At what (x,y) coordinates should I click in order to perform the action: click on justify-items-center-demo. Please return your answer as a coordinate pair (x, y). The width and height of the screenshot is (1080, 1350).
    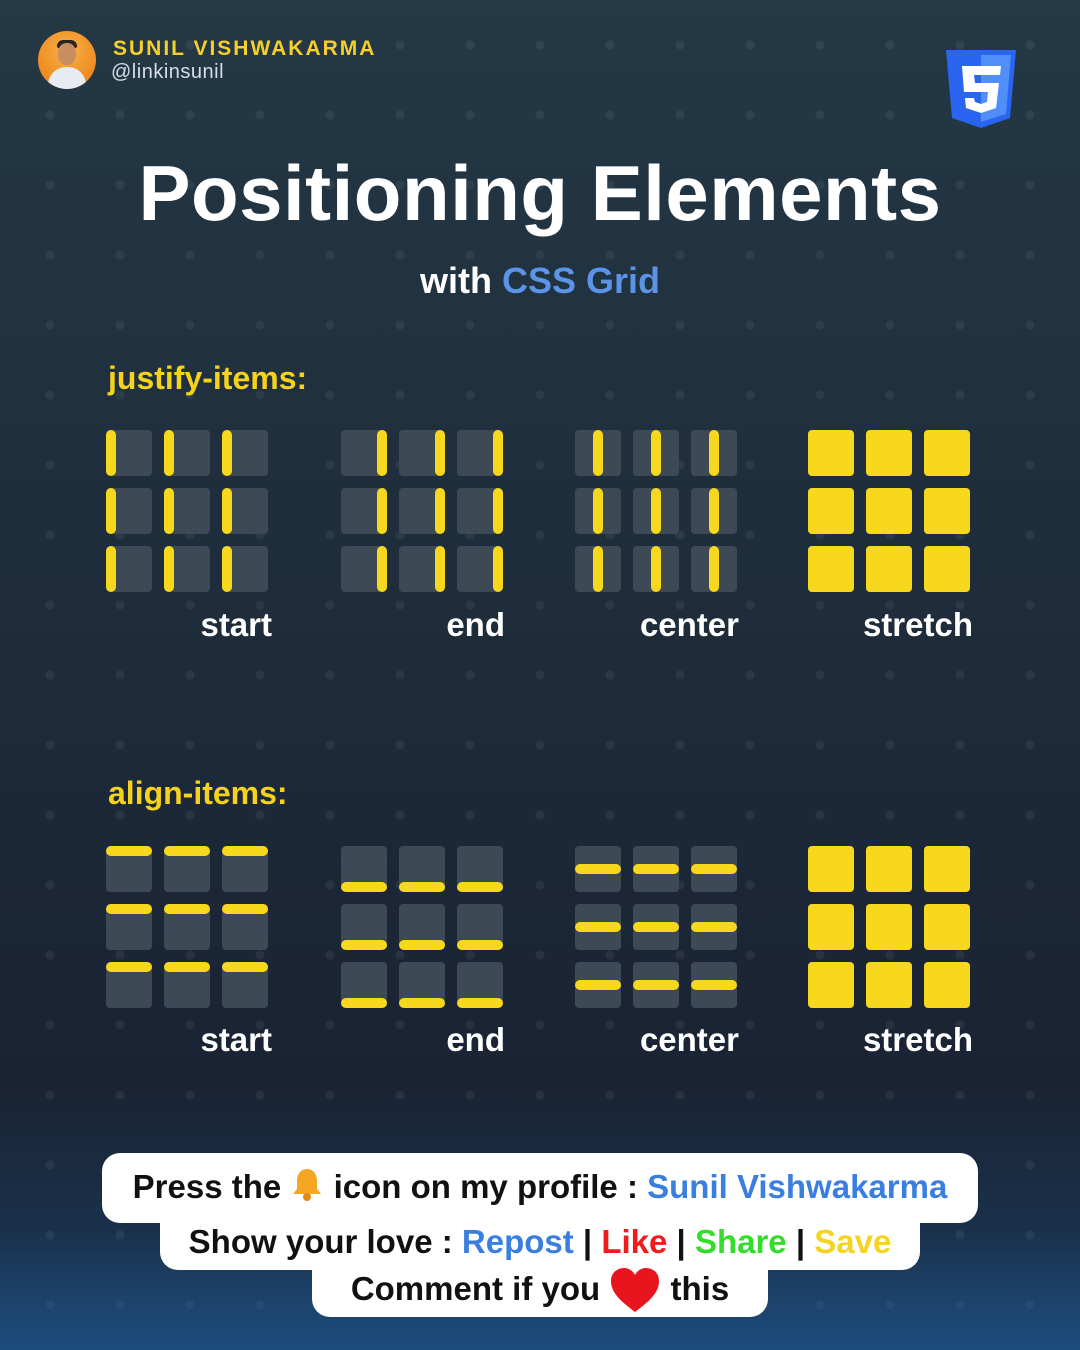
    Looking at the image, I should click on (658, 513).